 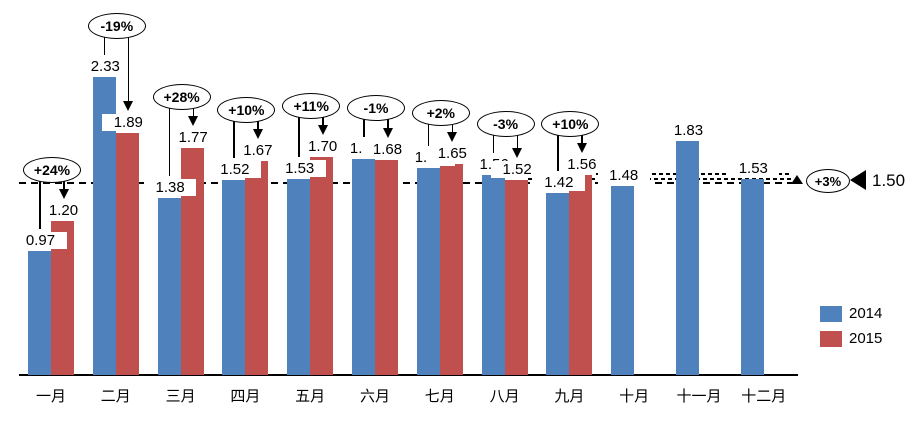 What do you see at coordinates (40, 204) in the screenshot?
I see `callout-line-一月` at bounding box center [40, 204].